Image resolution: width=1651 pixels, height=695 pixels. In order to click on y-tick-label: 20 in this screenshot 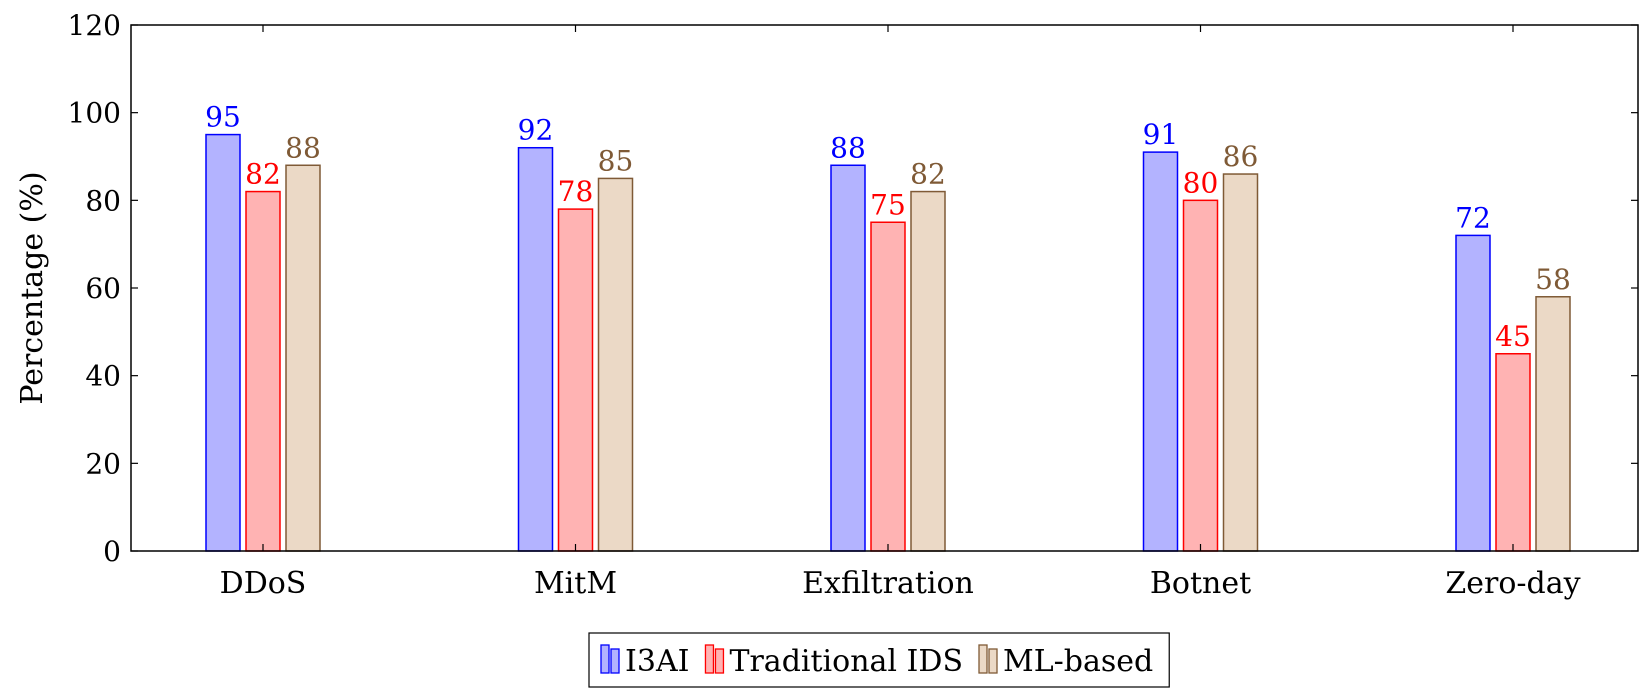, I will do `click(103, 463)`.